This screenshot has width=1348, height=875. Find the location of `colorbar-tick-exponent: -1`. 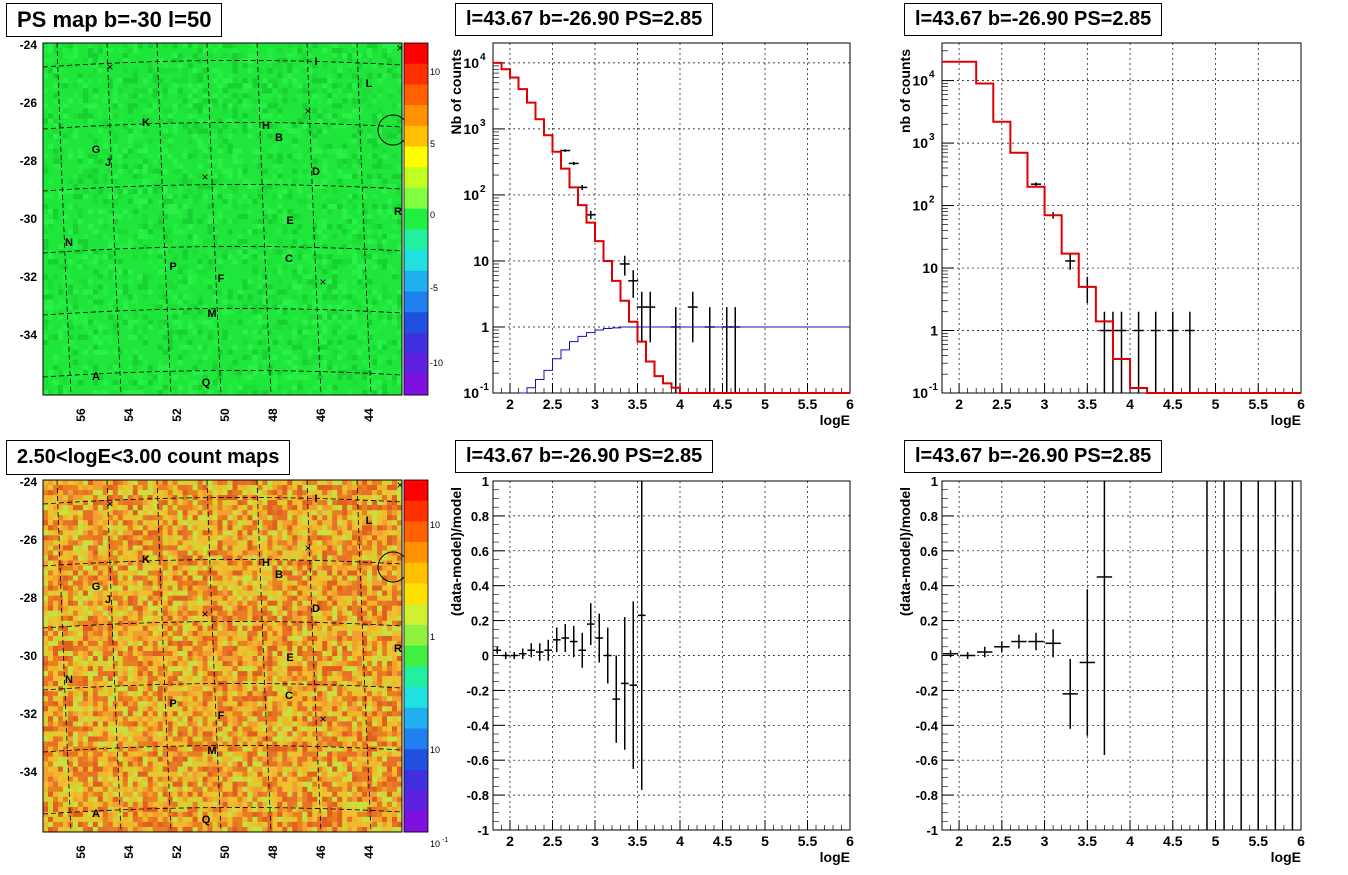

colorbar-tick-exponent: -1 is located at coordinates (445, 840).